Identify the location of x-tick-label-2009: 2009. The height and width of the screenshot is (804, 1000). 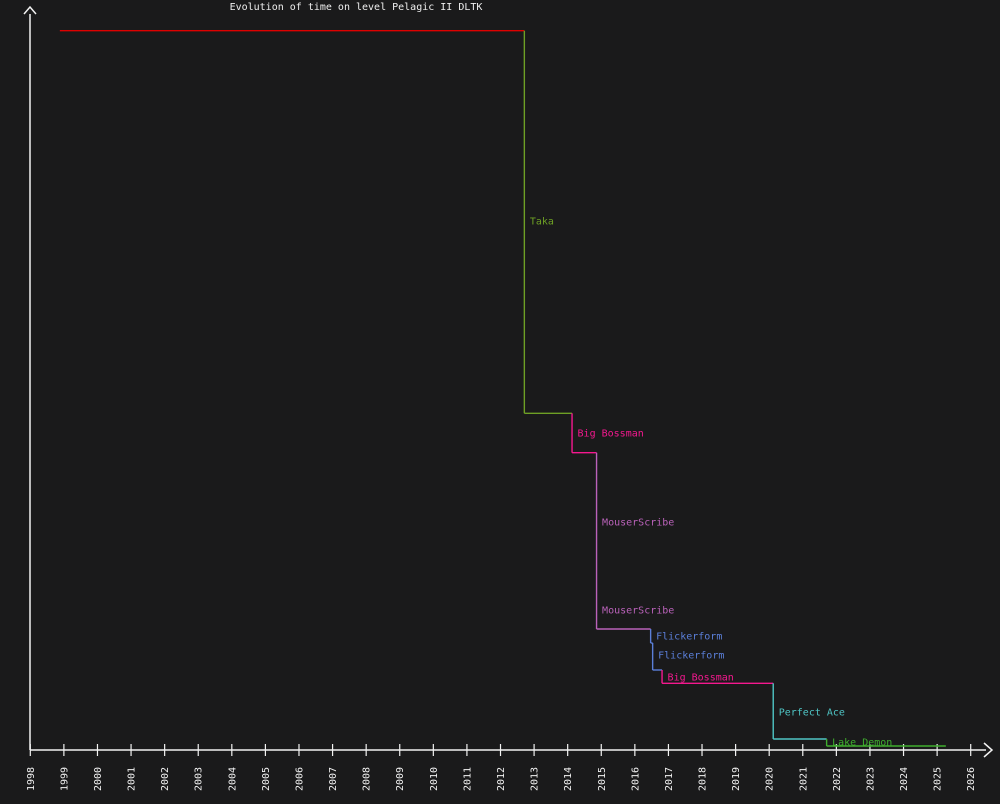
(400, 779).